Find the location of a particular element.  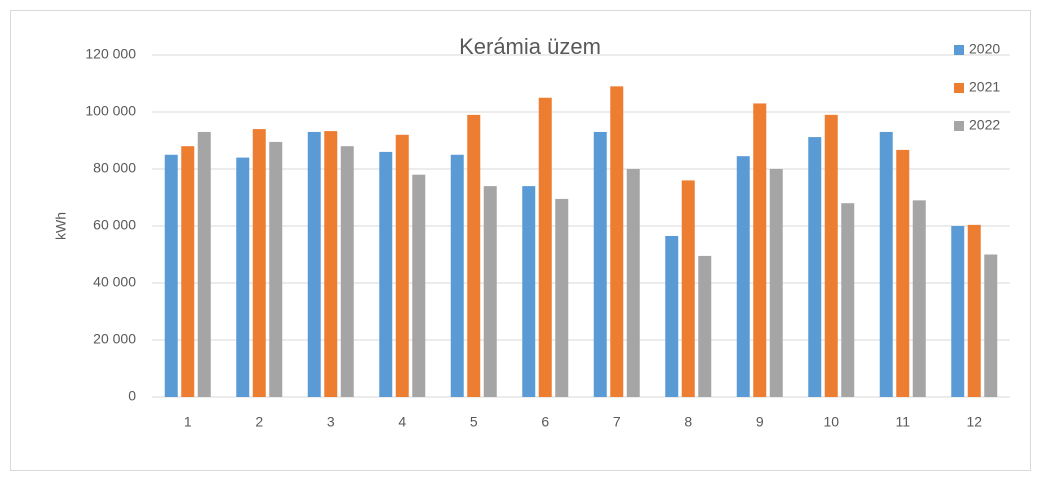

legend-label: 2021 is located at coordinates (984, 87).